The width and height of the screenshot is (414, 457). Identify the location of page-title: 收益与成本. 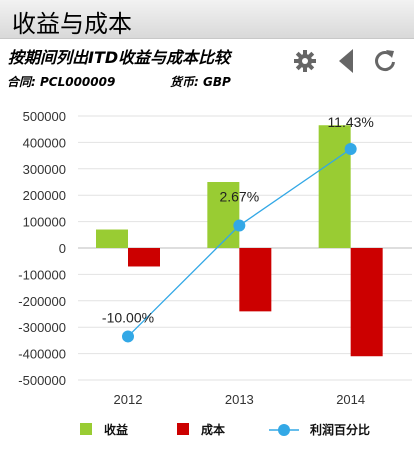
(72, 24).